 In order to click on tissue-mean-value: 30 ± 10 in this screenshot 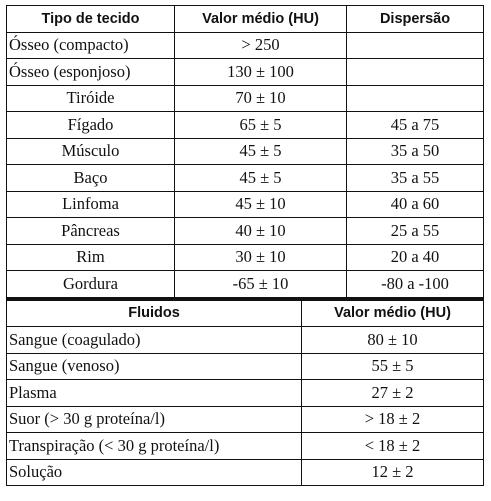, I will do `click(260, 257)`.